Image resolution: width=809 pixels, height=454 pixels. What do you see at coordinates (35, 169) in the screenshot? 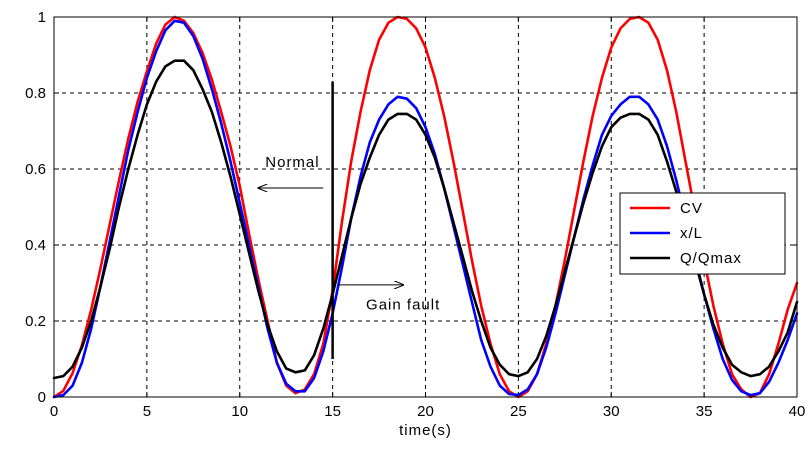
I see `y-tick-label: 0.6` at bounding box center [35, 169].